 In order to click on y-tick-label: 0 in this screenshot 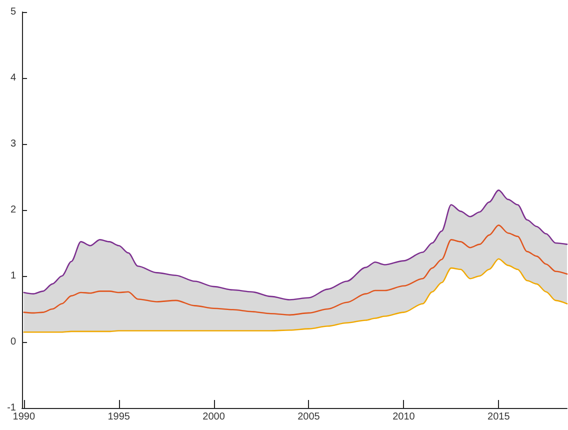, I will do `click(13, 342)`.